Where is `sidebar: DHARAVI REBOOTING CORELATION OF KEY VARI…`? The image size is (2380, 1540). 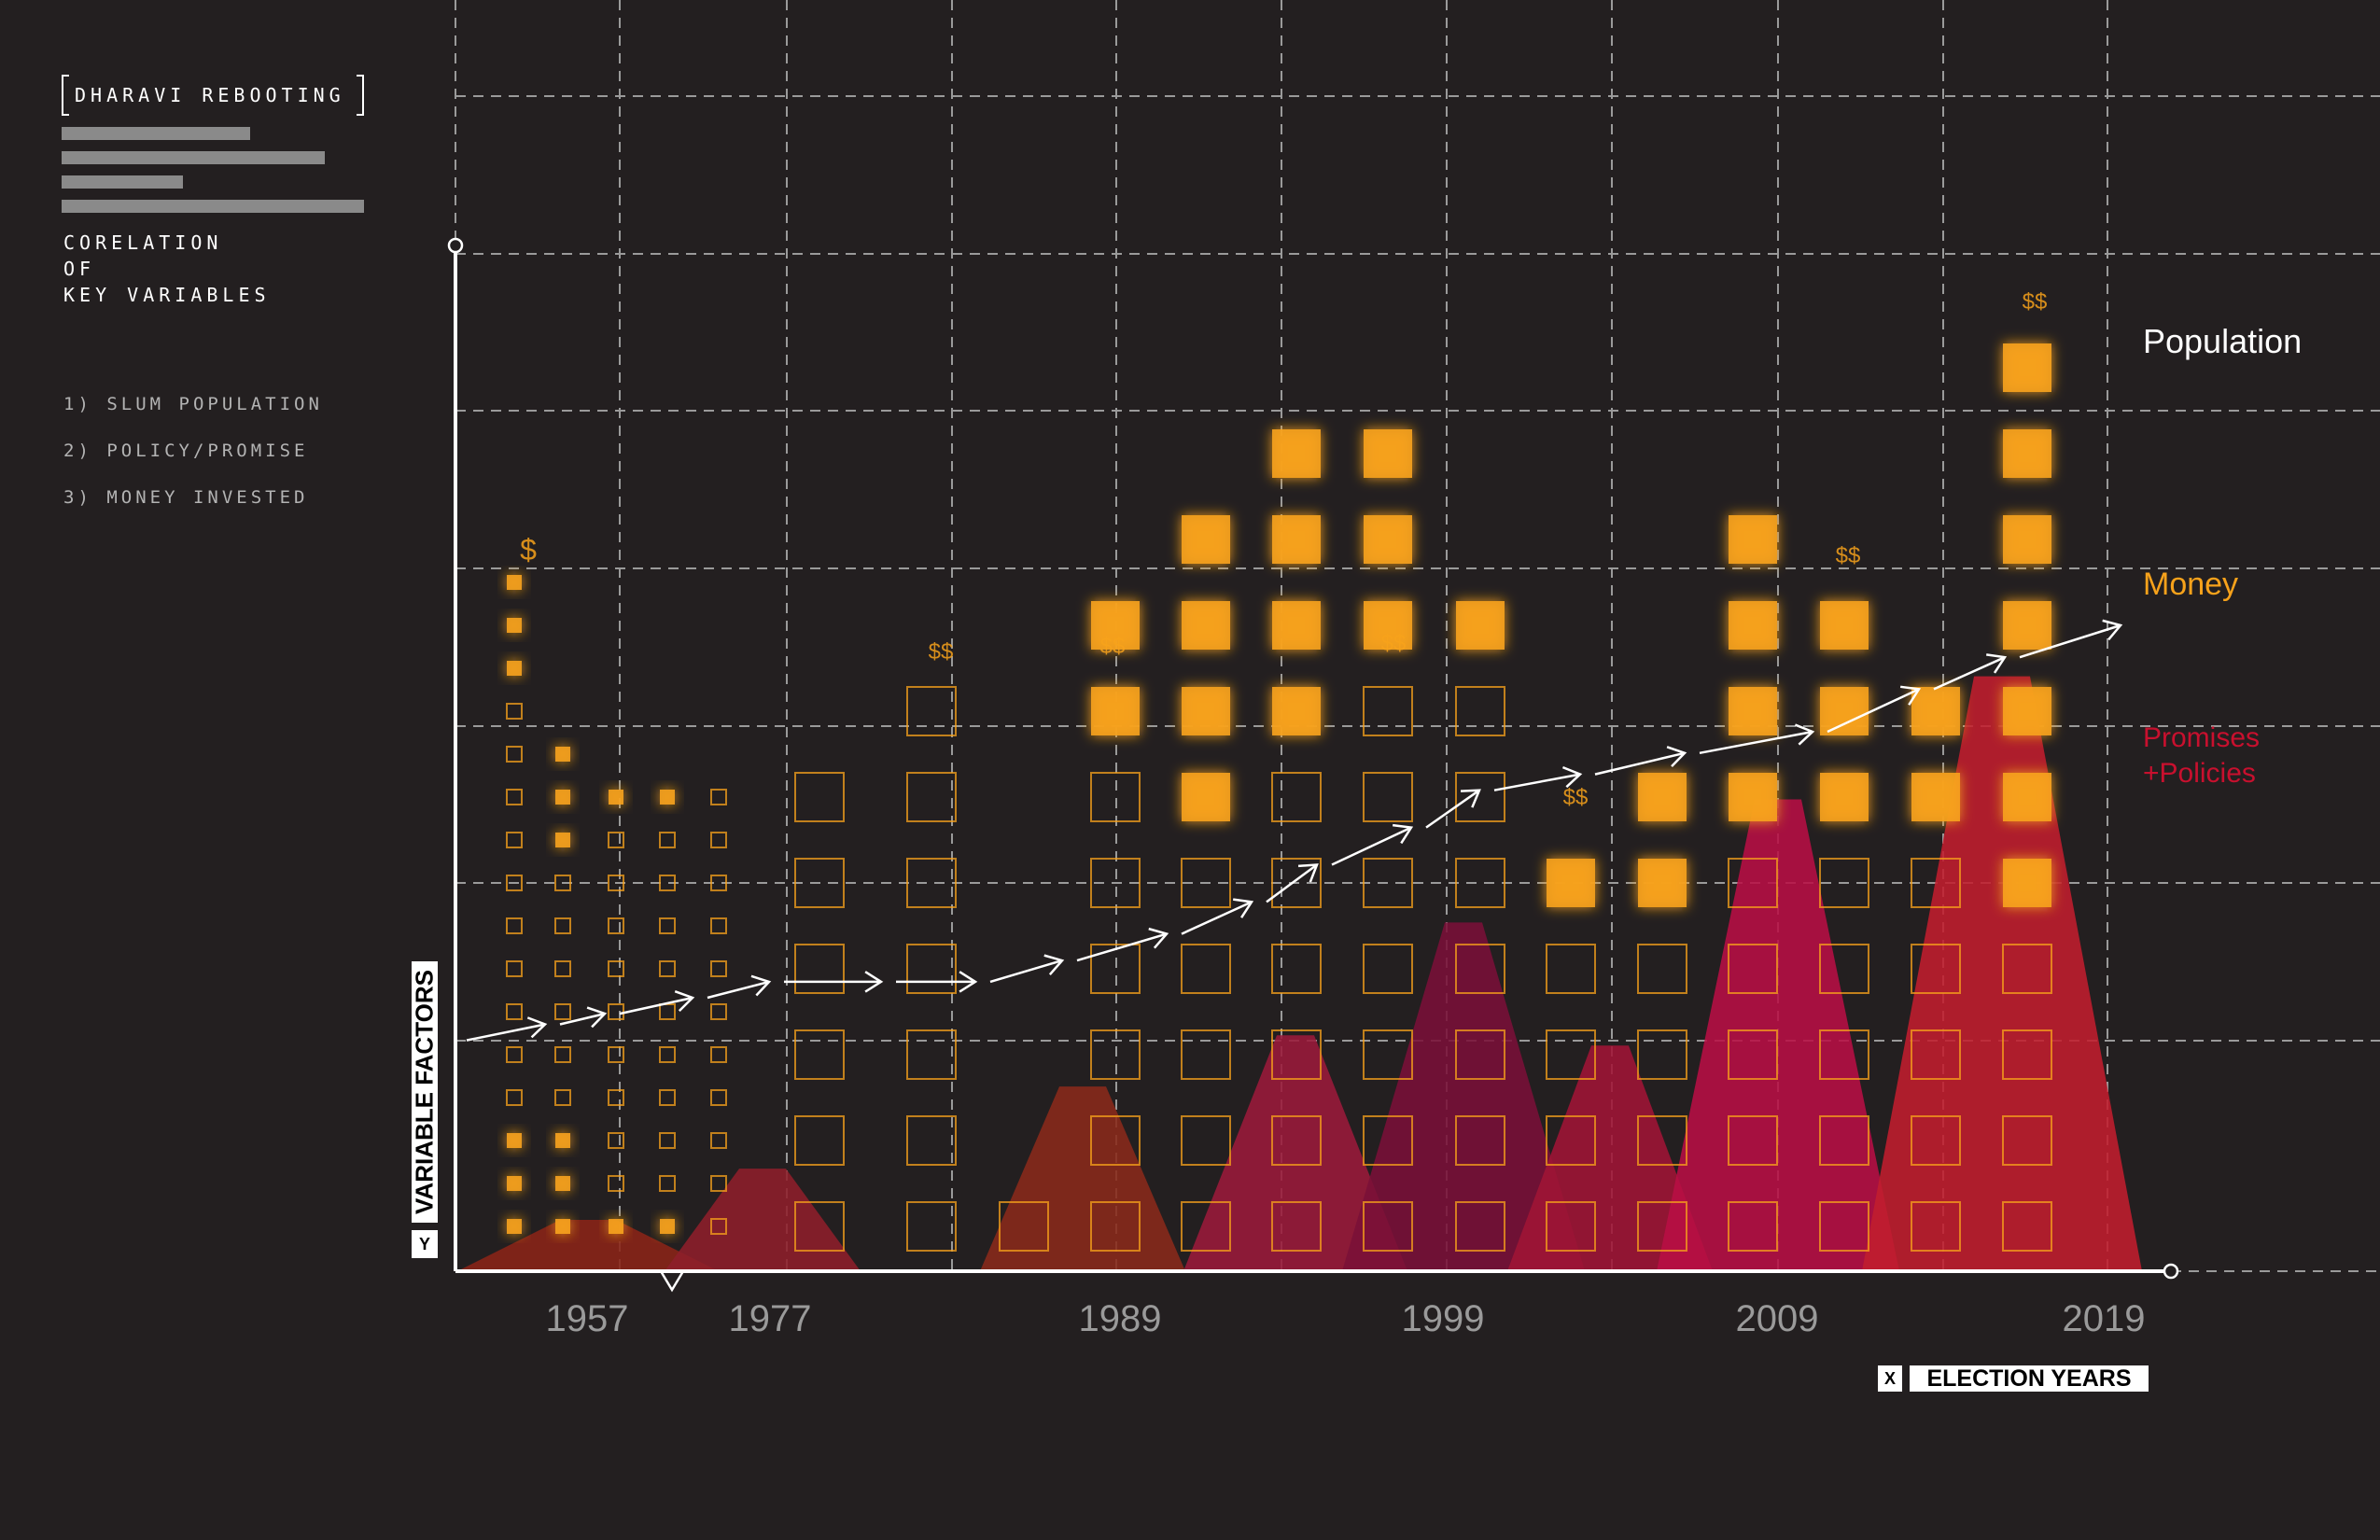 sidebar: DHARAVI REBOOTING CORELATION OF KEY VARI… is located at coordinates (205, 326).